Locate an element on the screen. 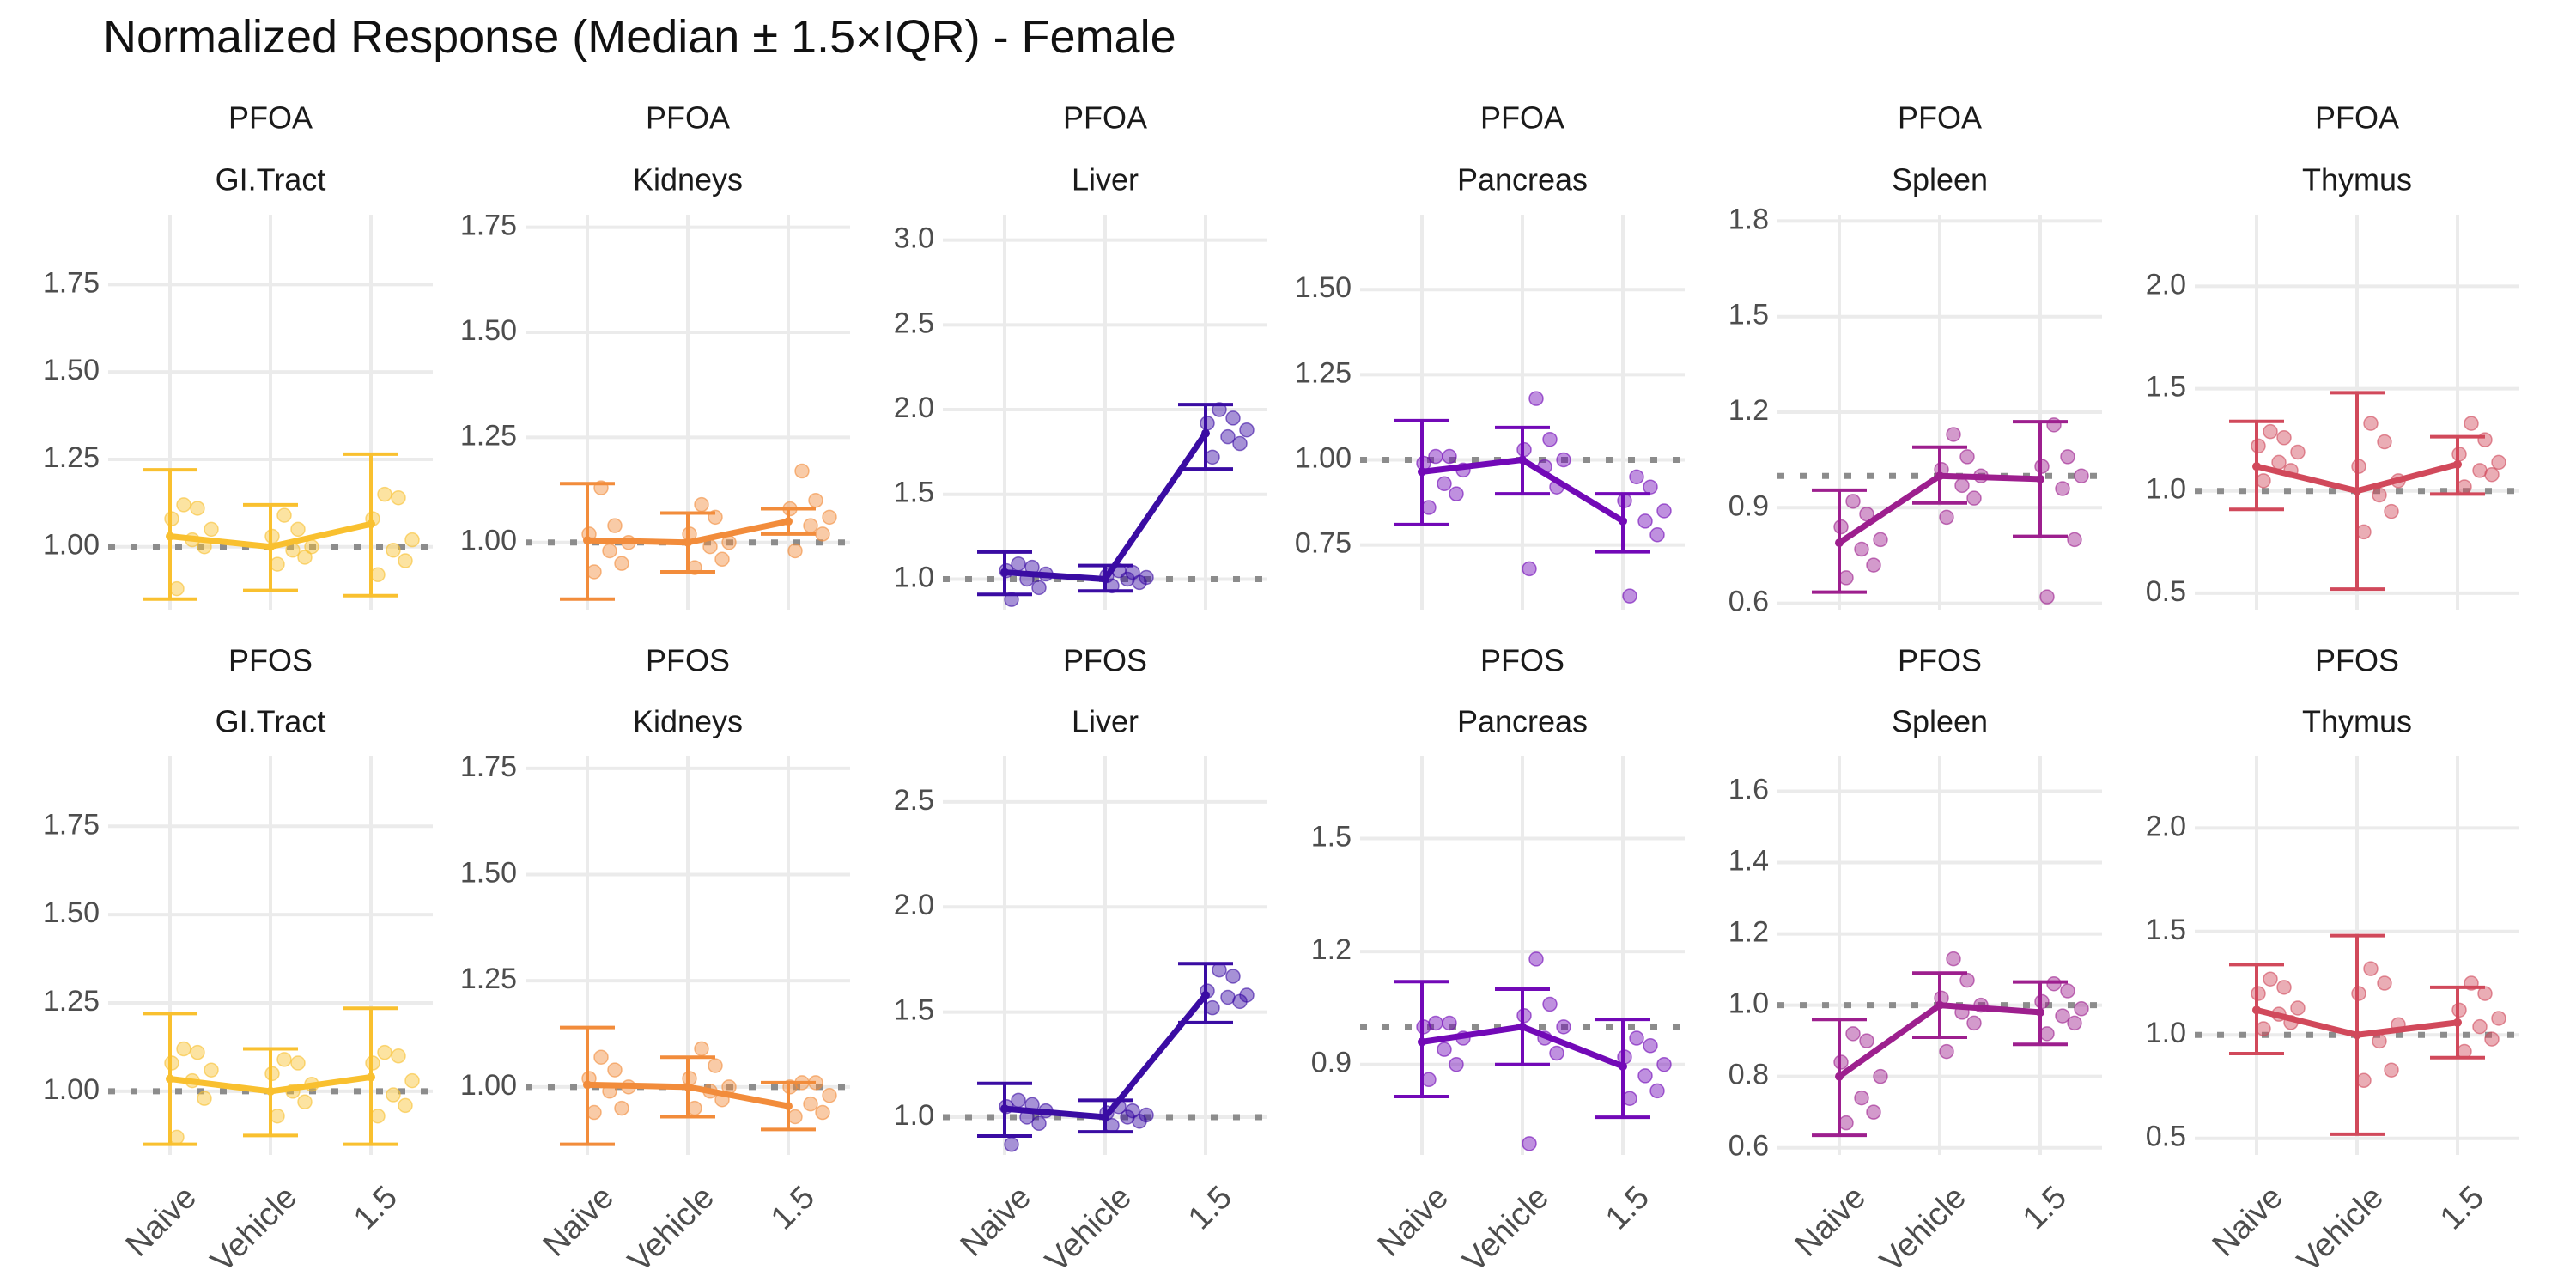 This screenshot has width=2576, height=1288. y-tick-label: 1.25 is located at coordinates (488, 979).